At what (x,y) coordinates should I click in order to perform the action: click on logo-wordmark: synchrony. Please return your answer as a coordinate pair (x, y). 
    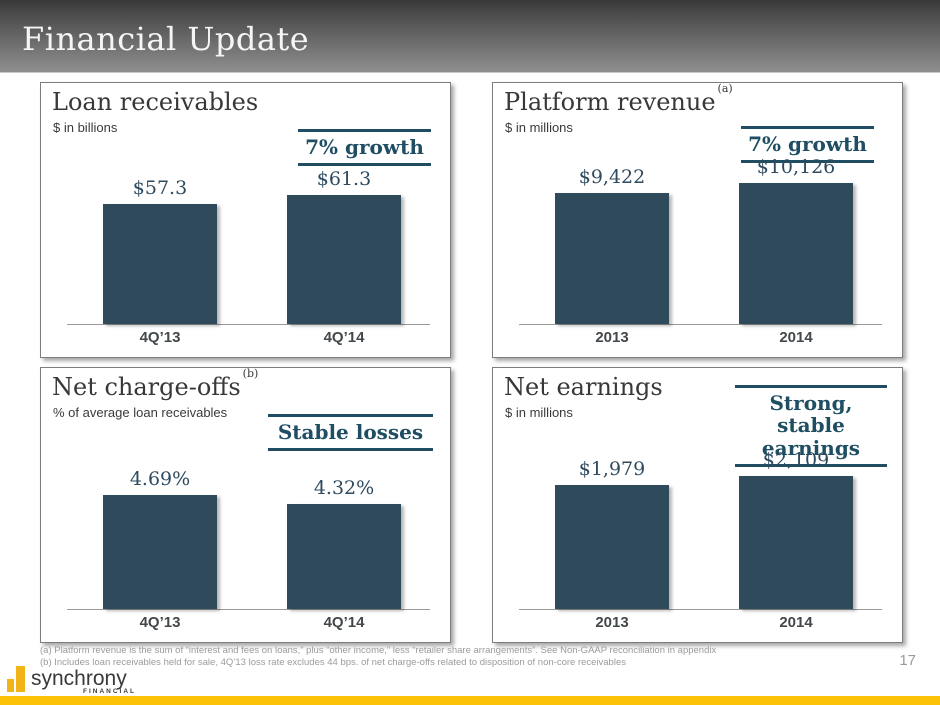
    Looking at the image, I should click on (79, 678).